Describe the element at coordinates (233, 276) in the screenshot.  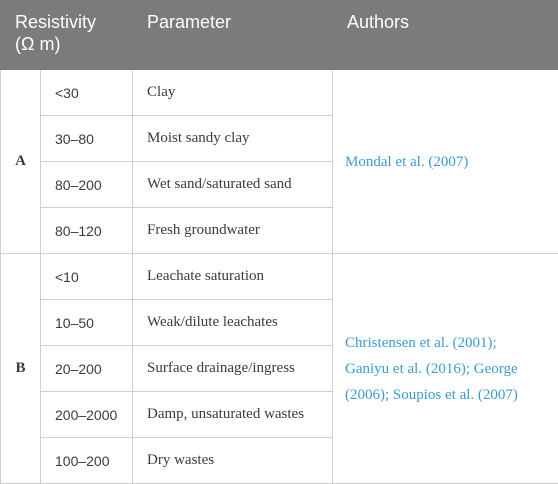
I see `parameter-cell: Leachate saturation` at that location.